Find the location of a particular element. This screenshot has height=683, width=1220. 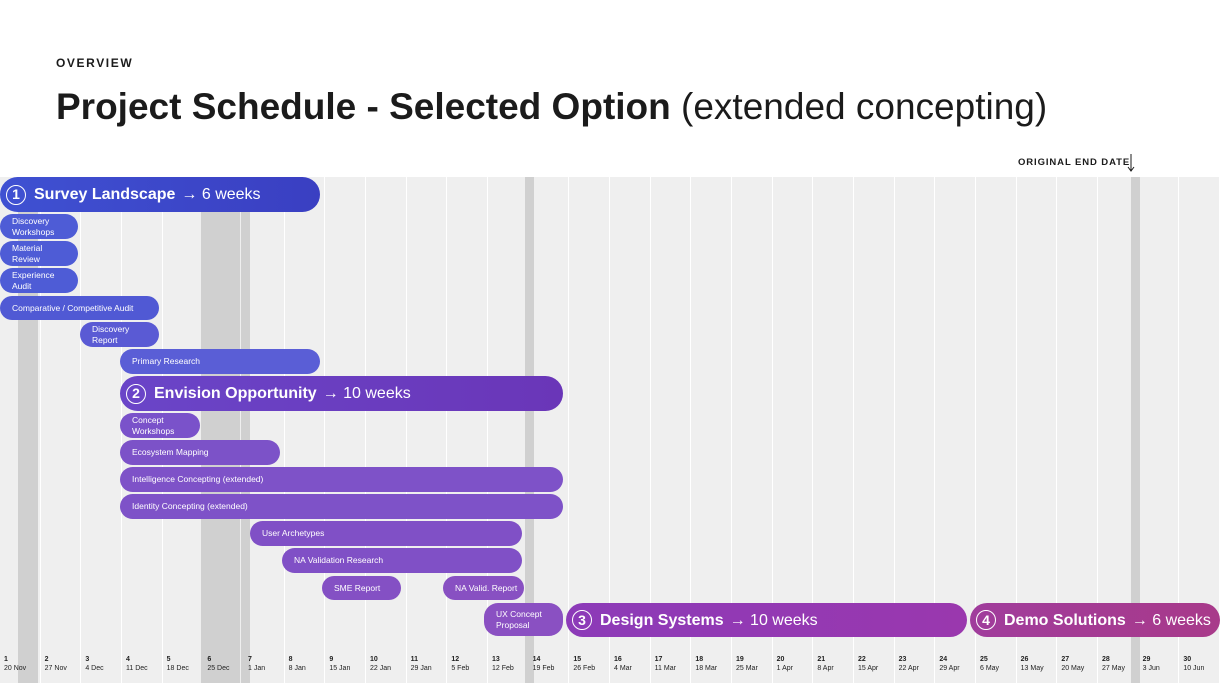

phase-number: 2 is located at coordinates (136, 393).